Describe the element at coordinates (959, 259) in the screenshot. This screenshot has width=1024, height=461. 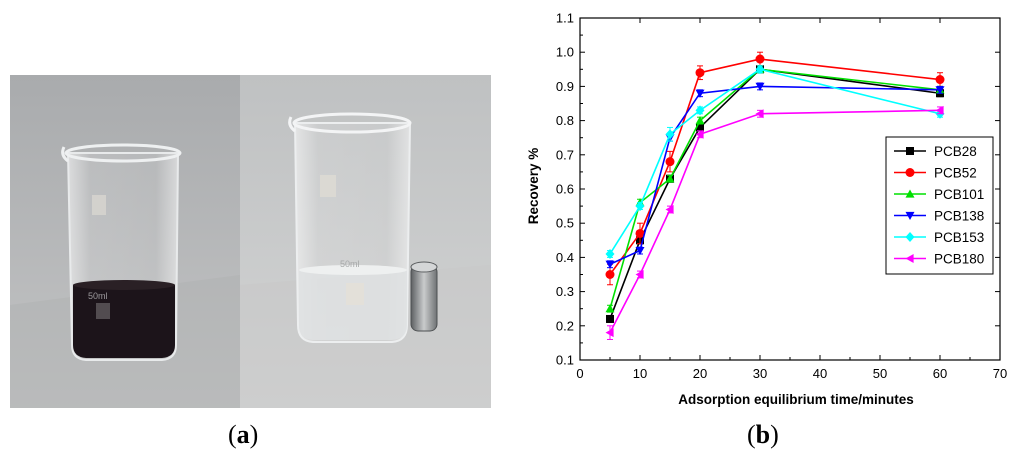
I see `legend-label: PCB180` at that location.